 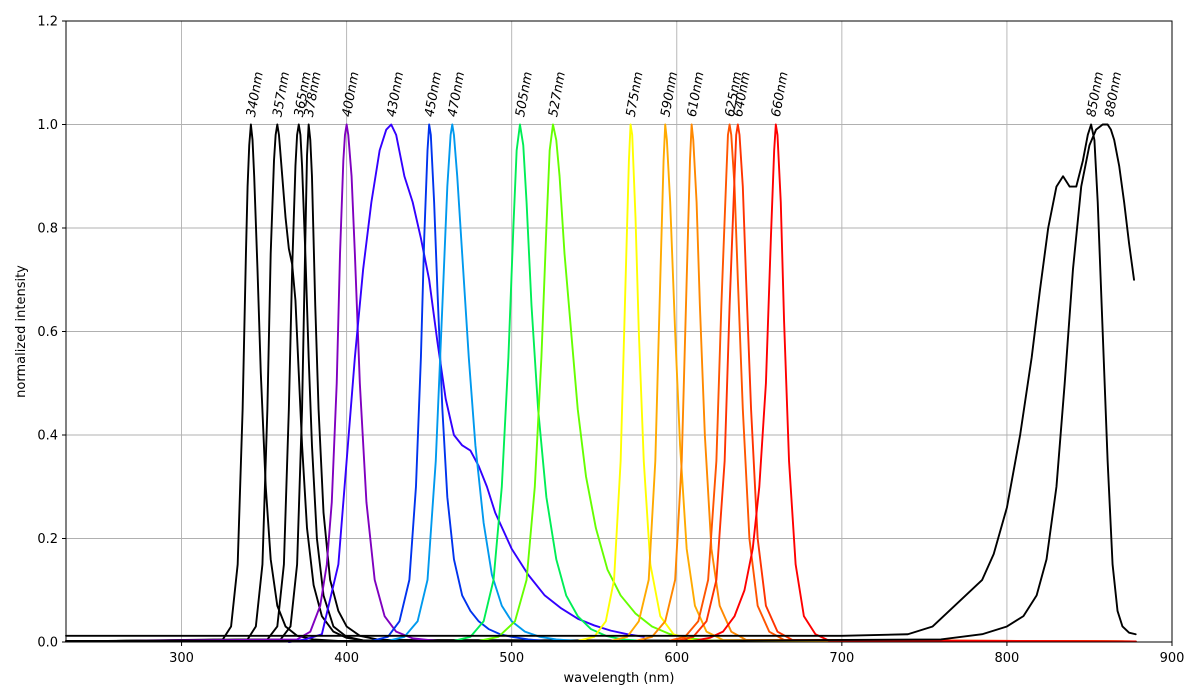 What do you see at coordinates (511, 658) in the screenshot?
I see `x-tick-label: 500` at bounding box center [511, 658].